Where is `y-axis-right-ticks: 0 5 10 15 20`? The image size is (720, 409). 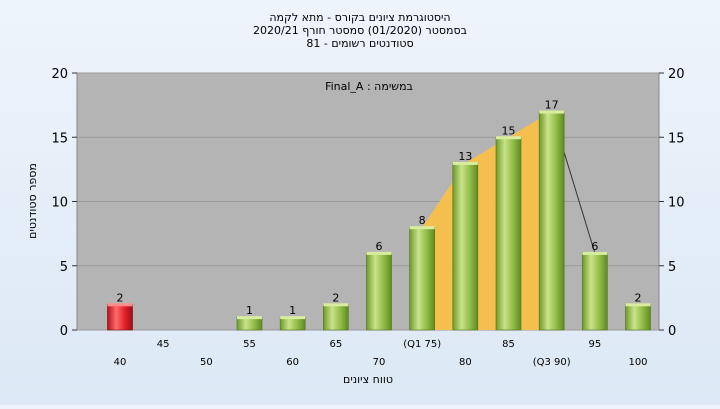
y-axis-right-ticks: 0 5 10 15 20 is located at coordinates (672, 203).